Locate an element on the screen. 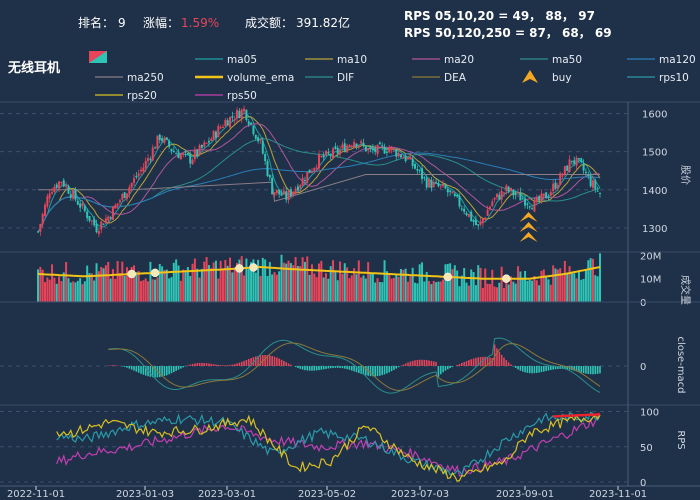  rank-label: 排名： is located at coordinates (96, 22).